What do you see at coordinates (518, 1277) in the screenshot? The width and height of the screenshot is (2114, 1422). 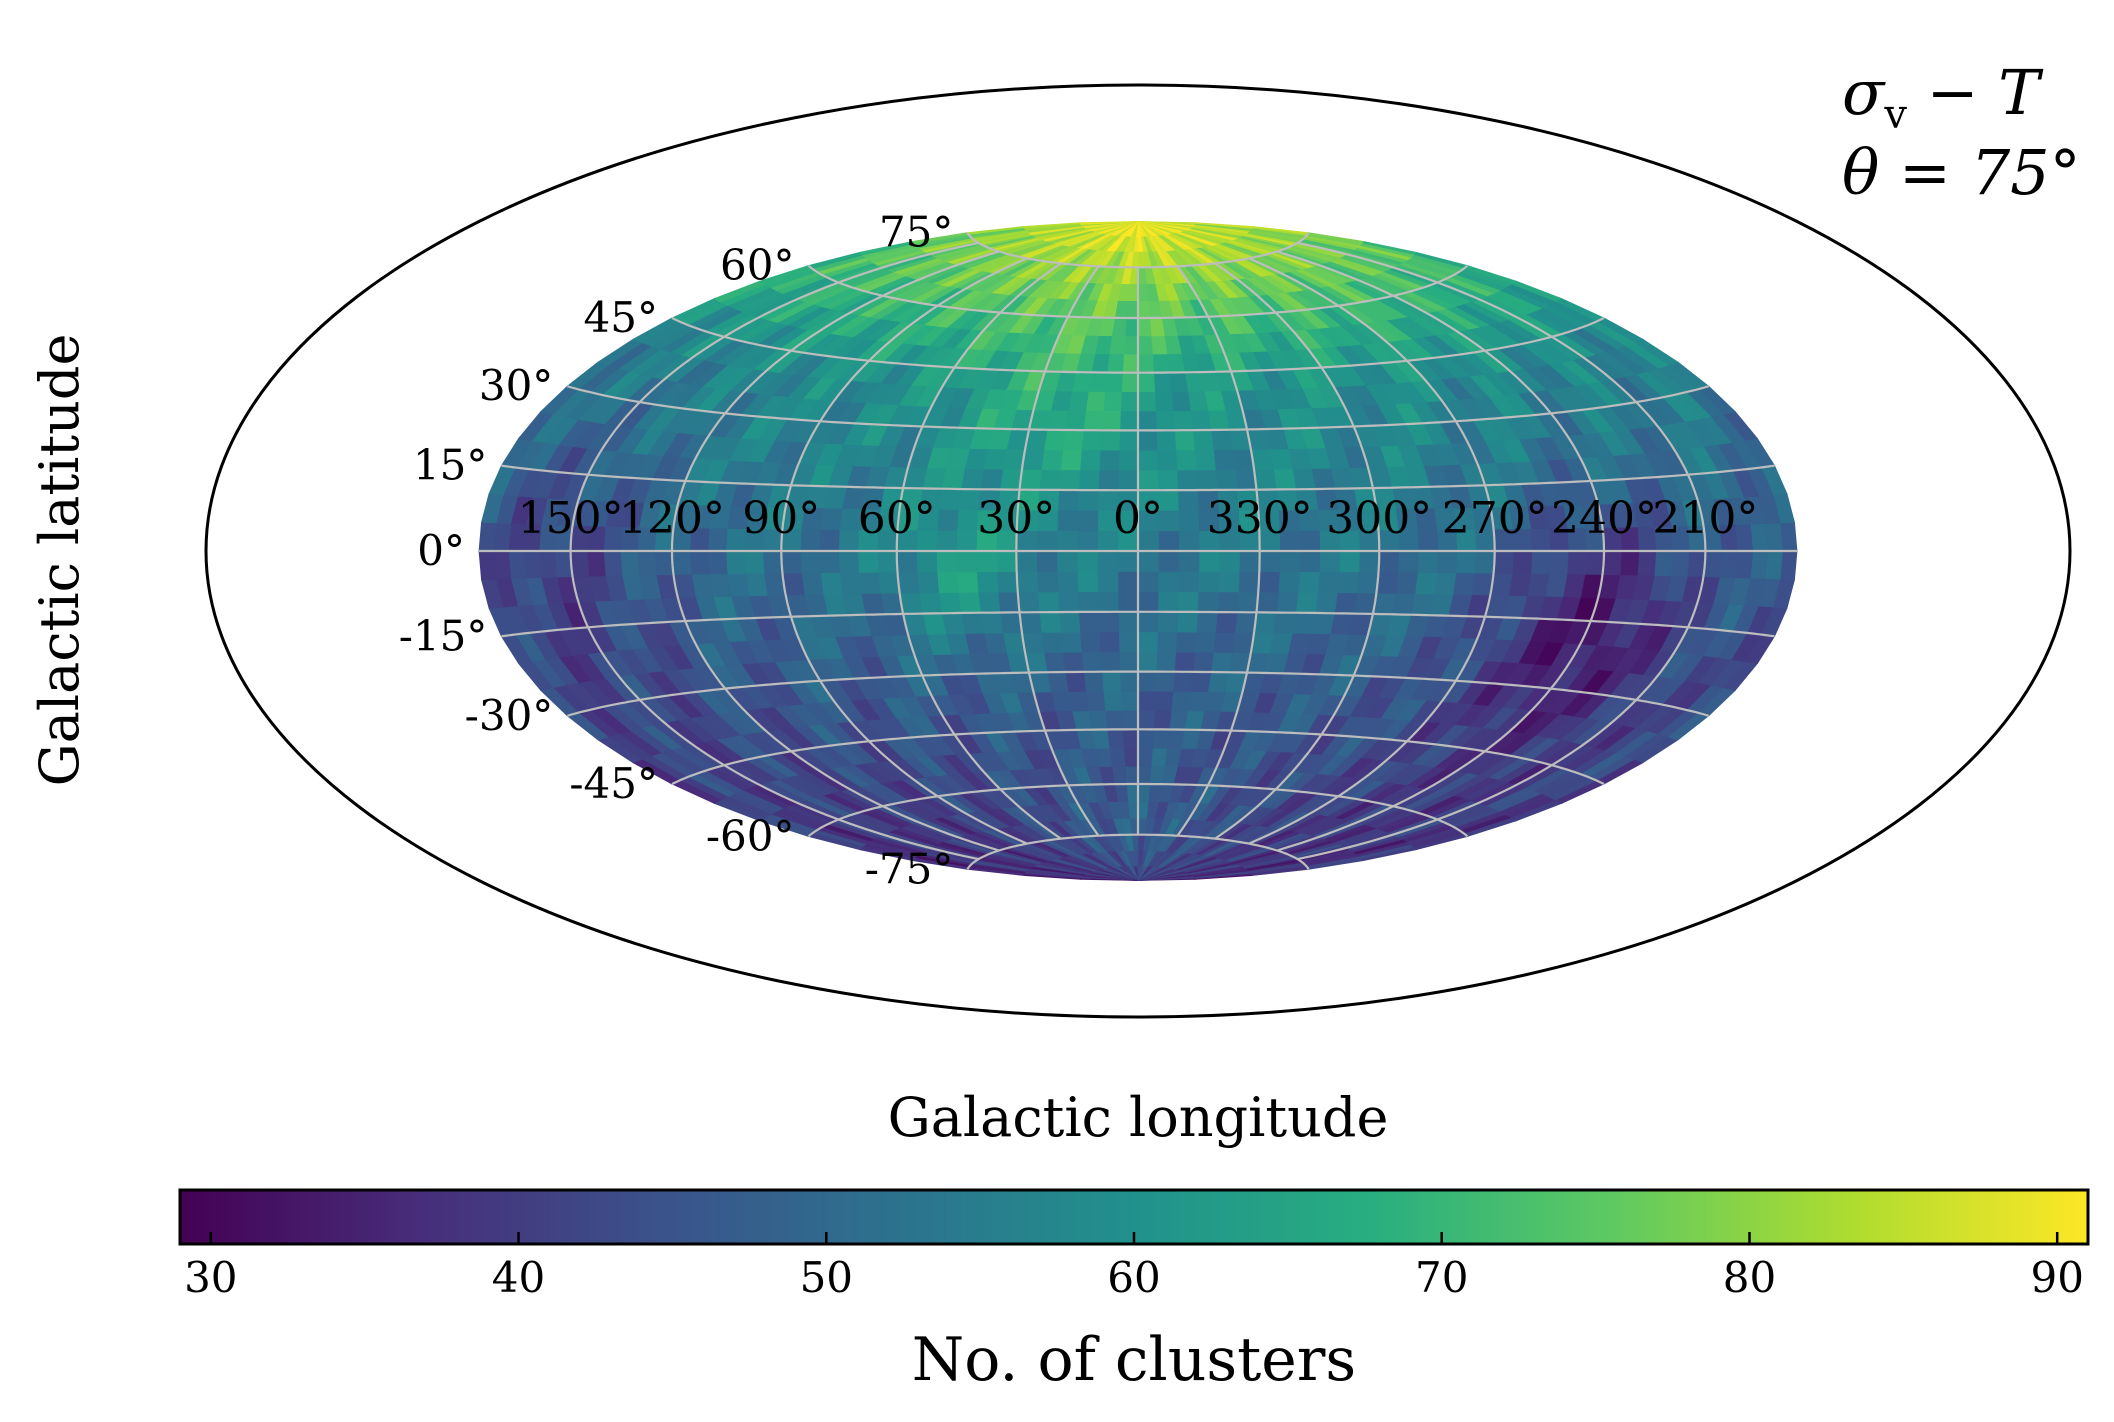 I see `colorbar-tick-label: 40` at bounding box center [518, 1277].